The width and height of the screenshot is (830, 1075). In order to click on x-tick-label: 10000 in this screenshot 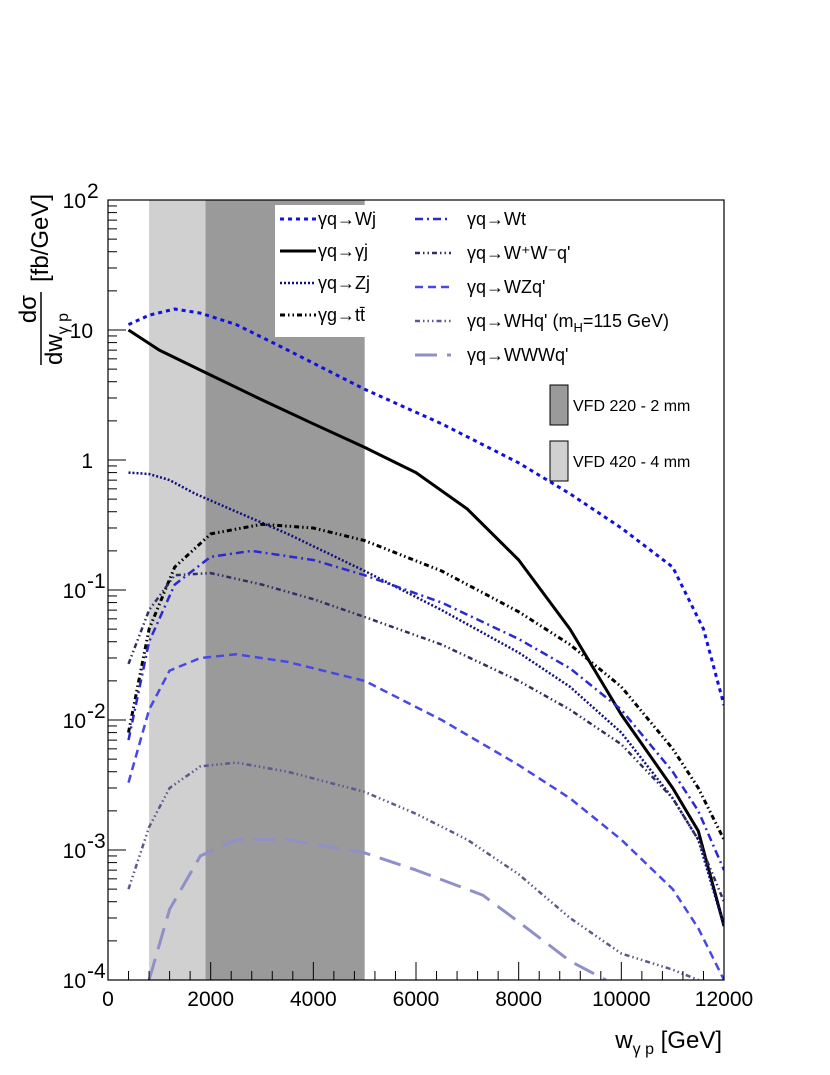, I will do `click(621, 999)`.